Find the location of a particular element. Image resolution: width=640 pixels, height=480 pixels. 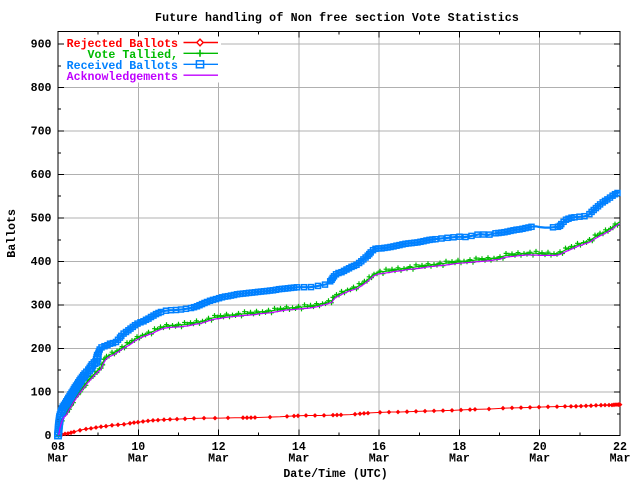

svg-text: 20 is located at coordinates (540, 447).